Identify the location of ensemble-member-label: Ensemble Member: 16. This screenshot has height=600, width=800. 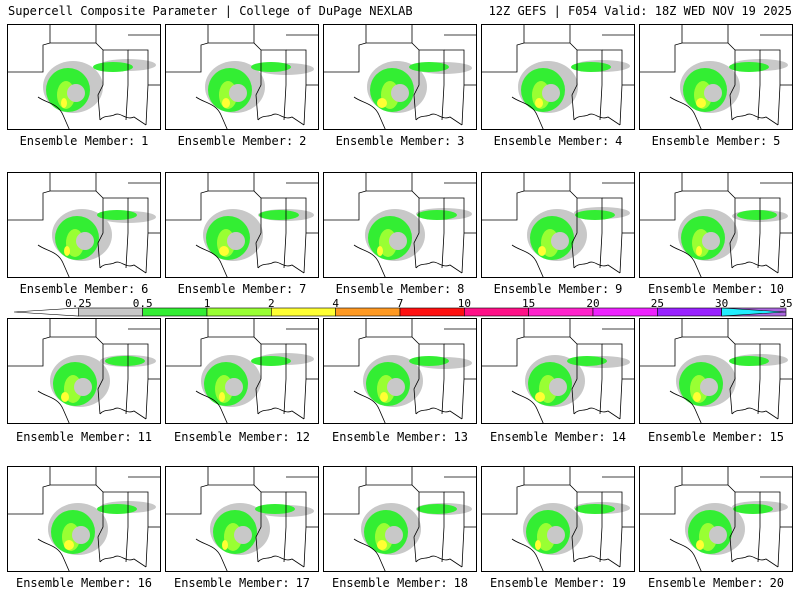
(84, 583).